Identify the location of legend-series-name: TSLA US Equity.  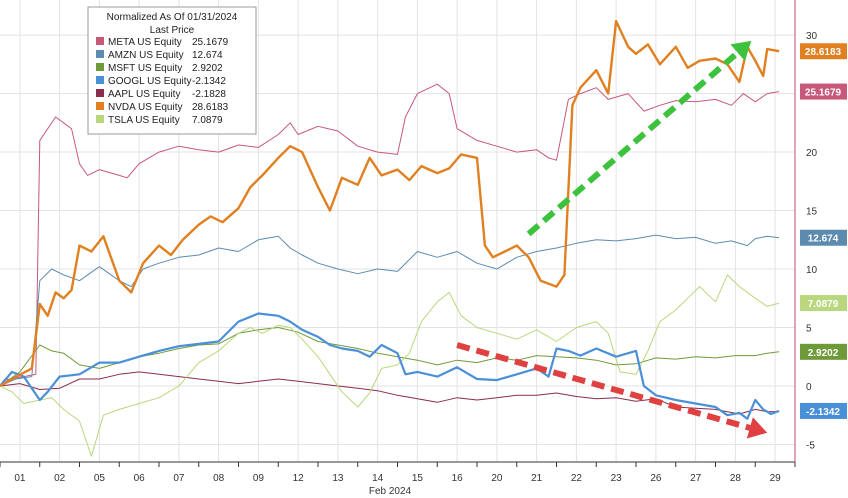
(144, 120).